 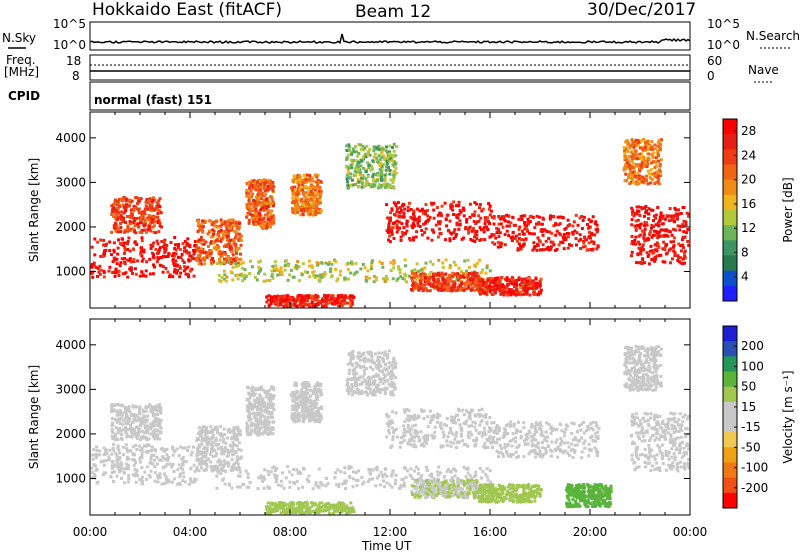 What do you see at coordinates (788, 209) in the screenshot?
I see `power-colorbar-label: Power [dB]` at bounding box center [788, 209].